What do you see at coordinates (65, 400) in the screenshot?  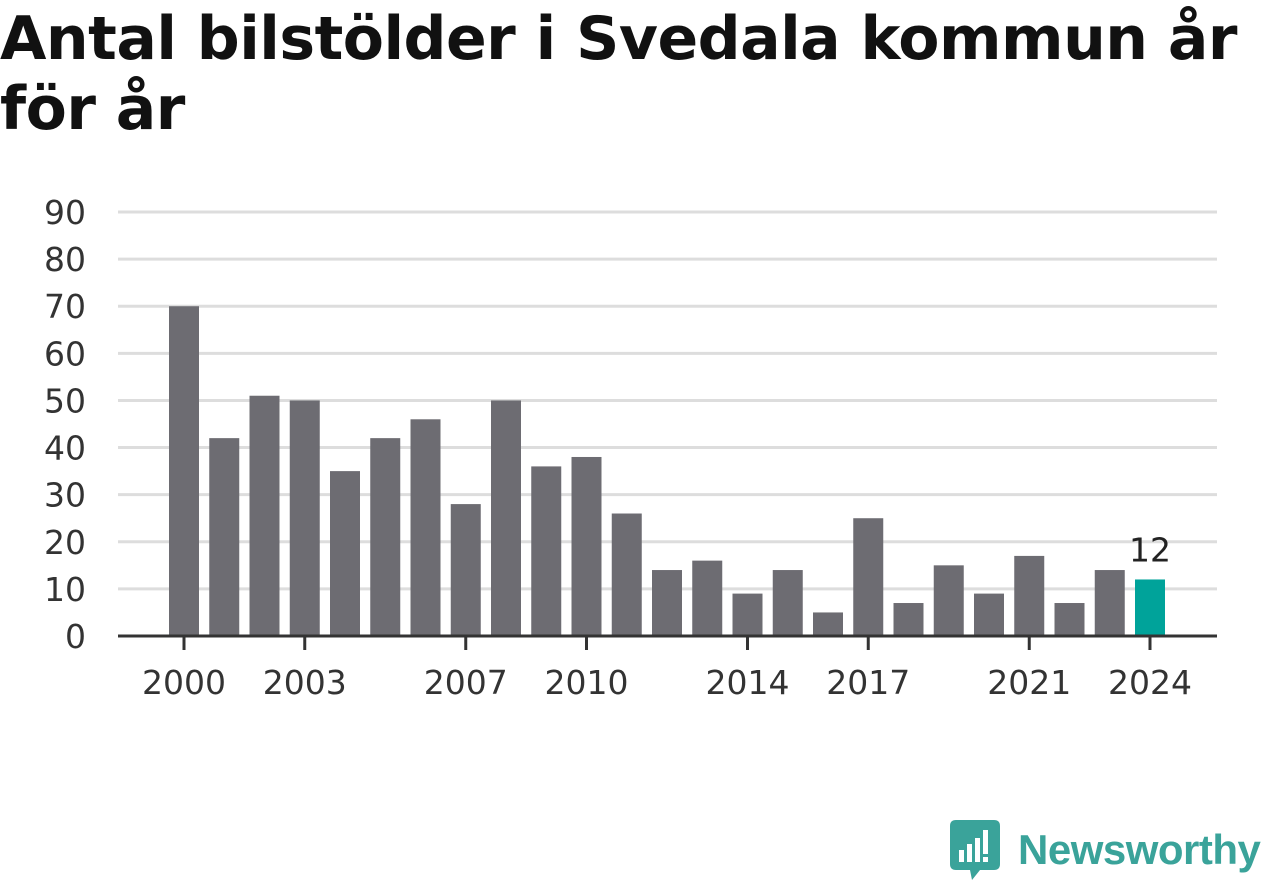 I see `y-tick-label-50: 50` at bounding box center [65, 400].